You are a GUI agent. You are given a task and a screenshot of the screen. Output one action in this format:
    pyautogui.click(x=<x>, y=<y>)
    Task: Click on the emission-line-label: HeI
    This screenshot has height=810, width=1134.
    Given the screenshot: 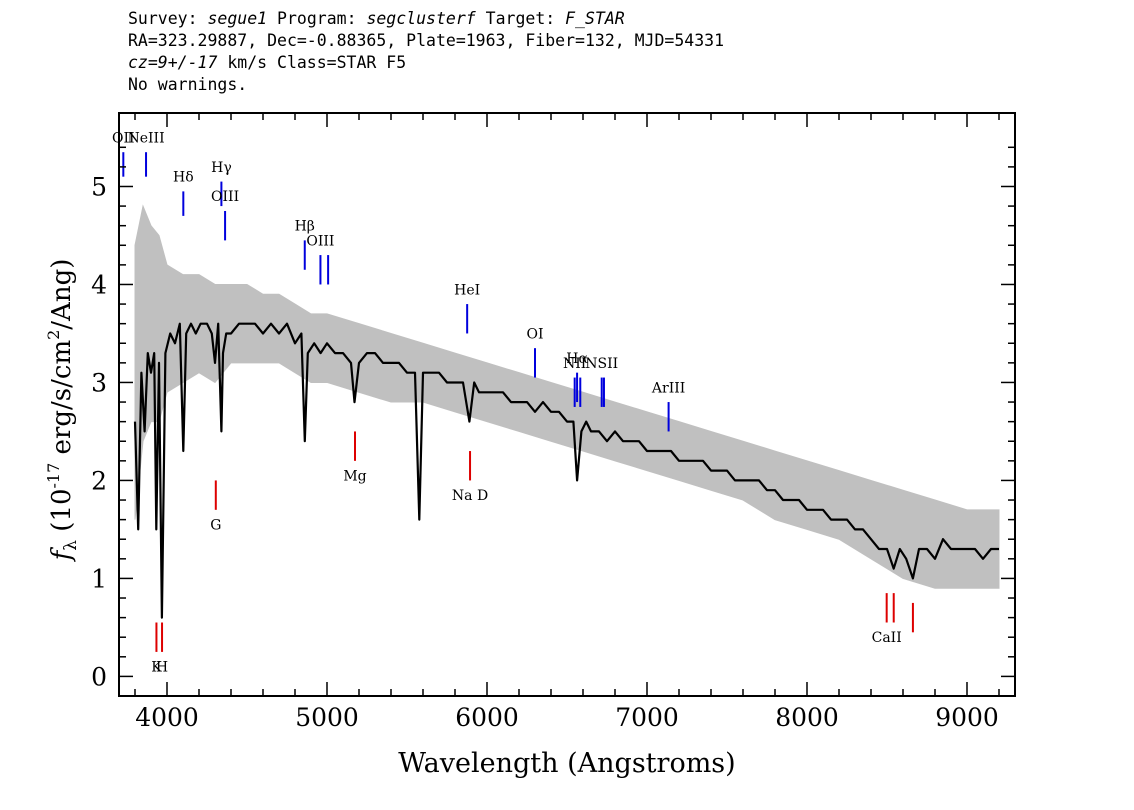 What is the action you would take?
    pyautogui.click(x=467, y=290)
    